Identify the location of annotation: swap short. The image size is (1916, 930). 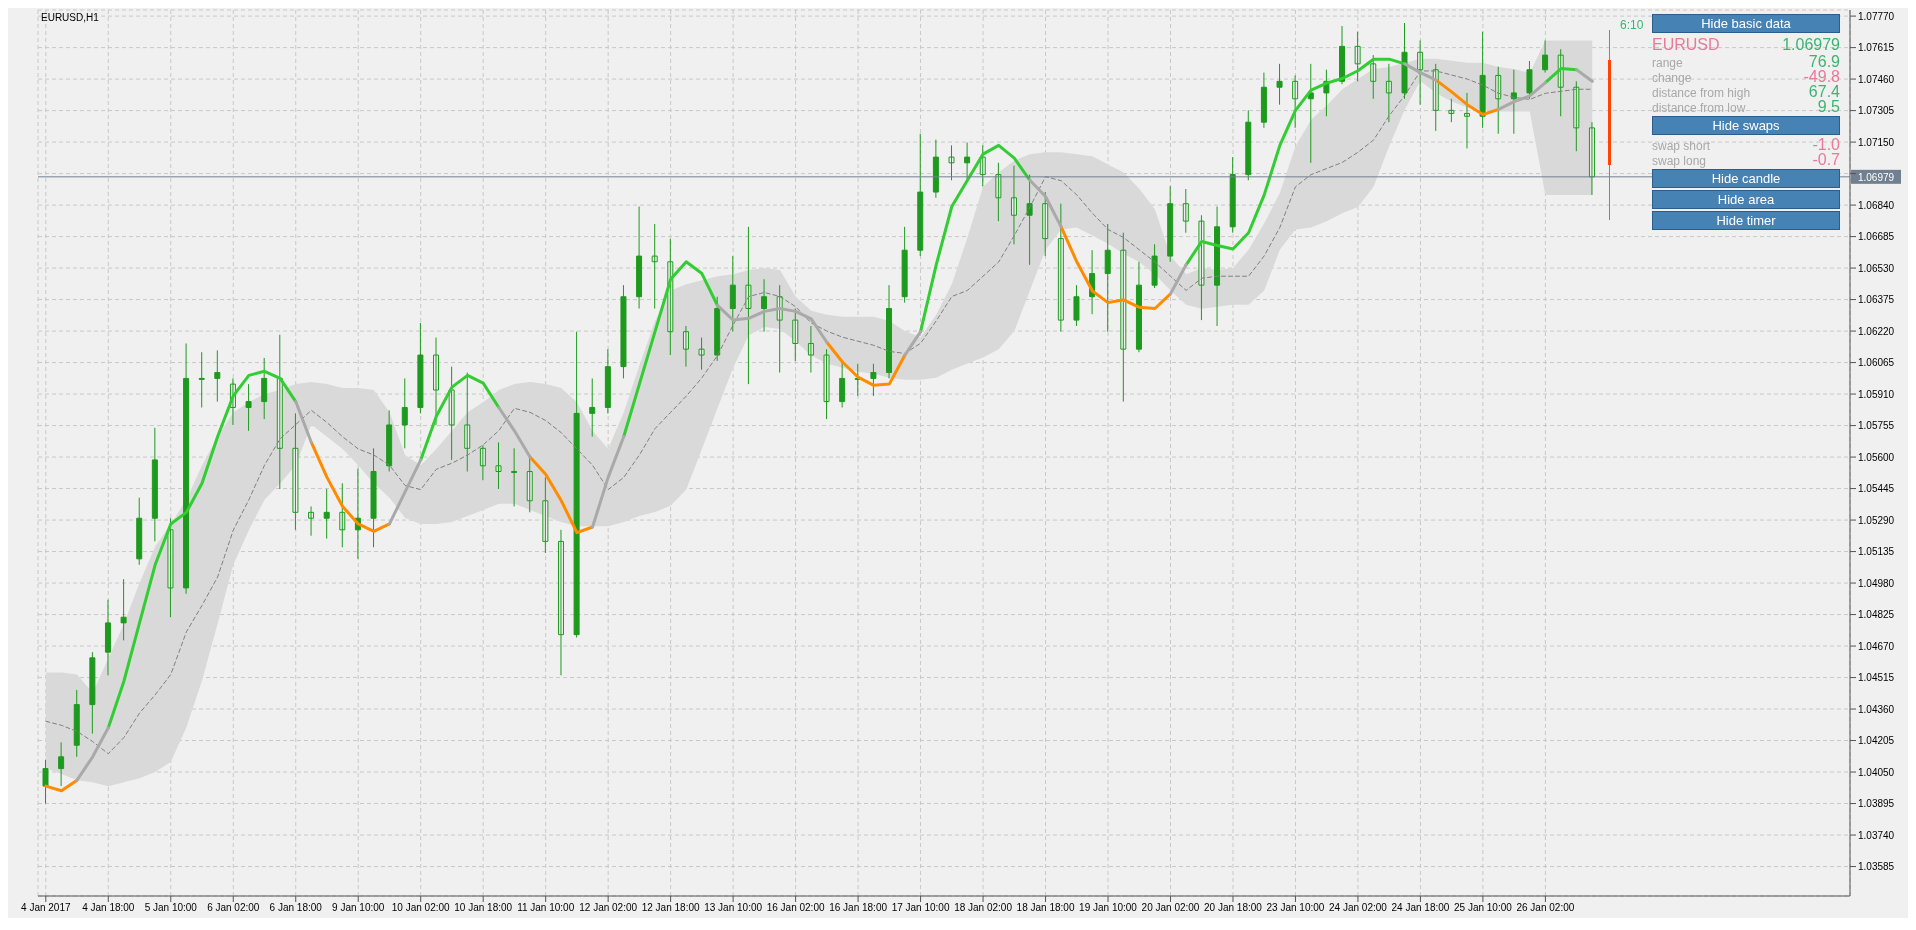
(1681, 146).